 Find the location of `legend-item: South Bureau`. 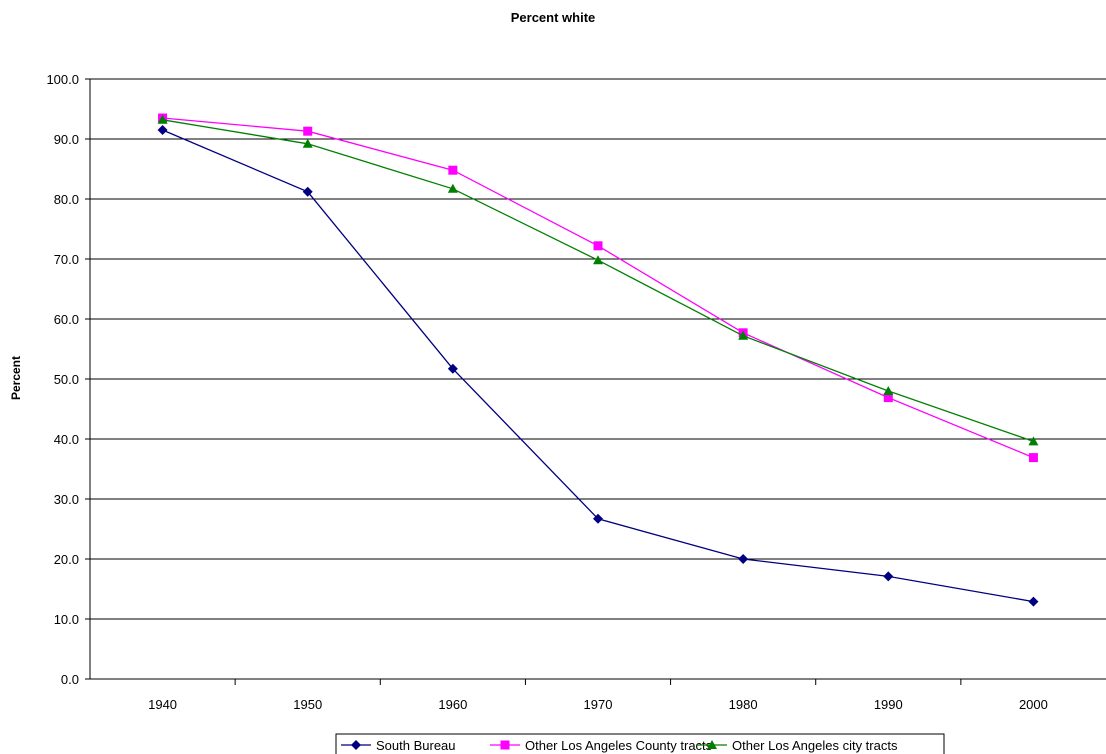

legend-item: South Bureau is located at coordinates (398, 745).